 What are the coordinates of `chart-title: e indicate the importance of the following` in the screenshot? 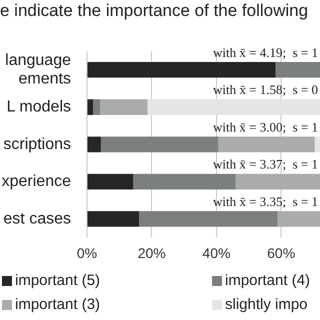 It's located at (155, 11).